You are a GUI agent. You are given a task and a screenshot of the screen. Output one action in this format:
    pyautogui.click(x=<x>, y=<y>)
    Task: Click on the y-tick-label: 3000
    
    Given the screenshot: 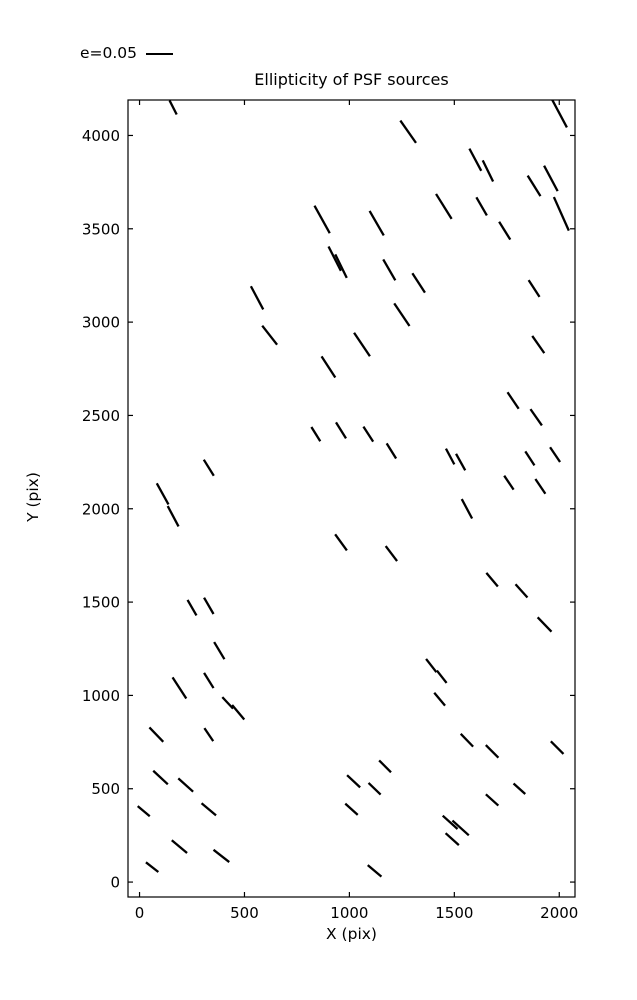 What is the action you would take?
    pyautogui.click(x=101, y=323)
    